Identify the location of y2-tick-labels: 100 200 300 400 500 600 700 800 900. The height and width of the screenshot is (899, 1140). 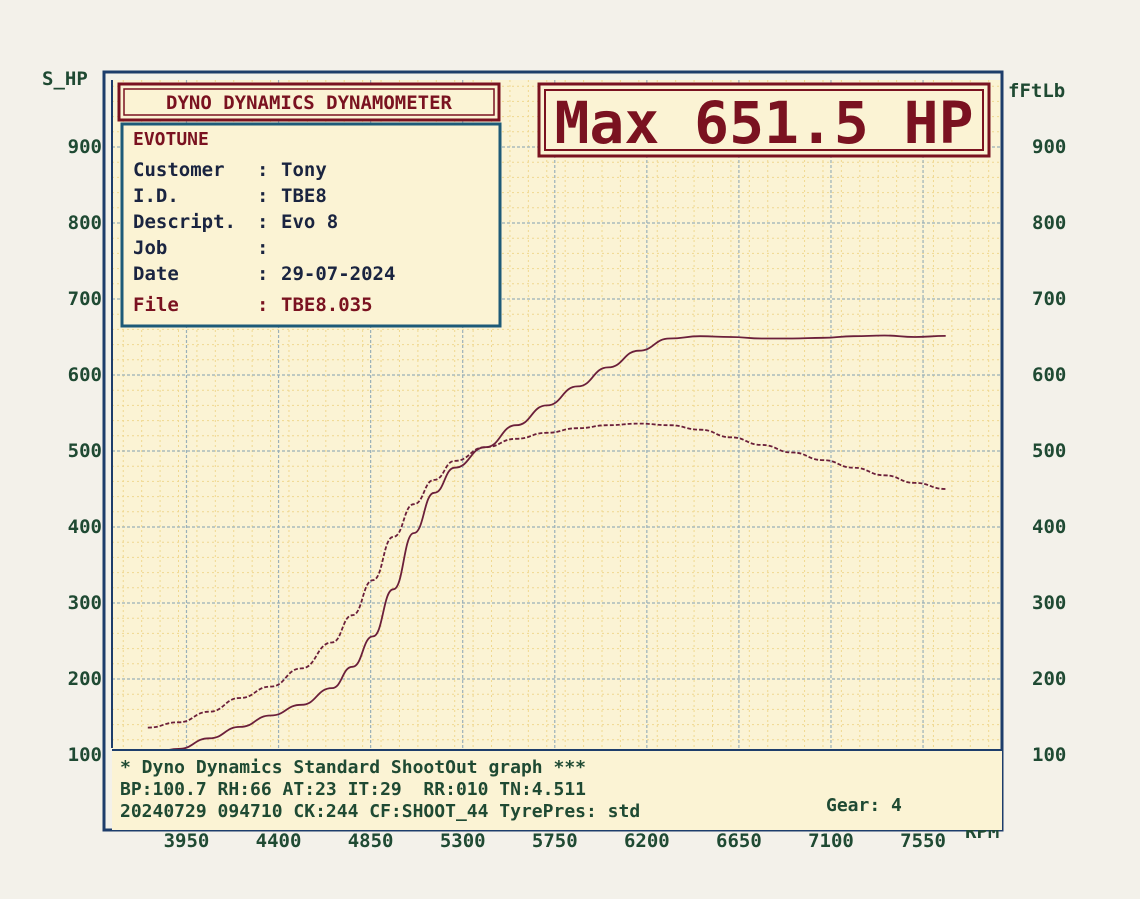
(1049, 451).